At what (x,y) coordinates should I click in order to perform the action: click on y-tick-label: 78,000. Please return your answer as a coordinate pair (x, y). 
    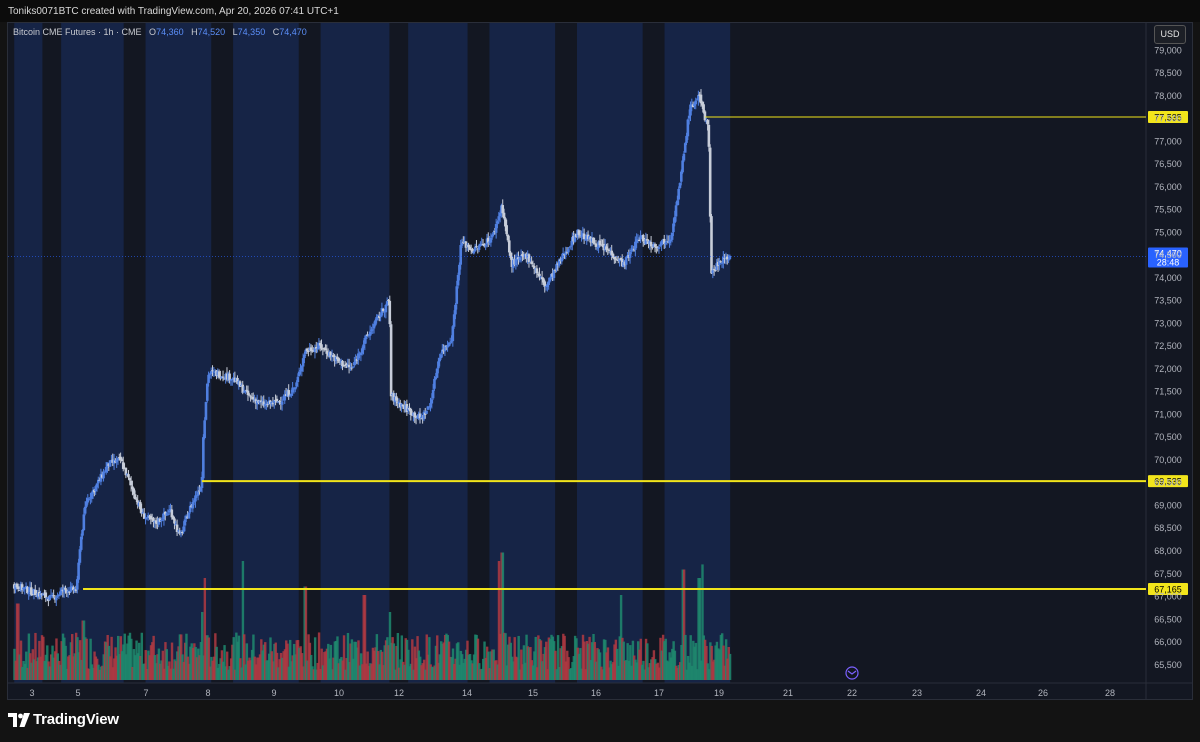
    Looking at the image, I should click on (1168, 96).